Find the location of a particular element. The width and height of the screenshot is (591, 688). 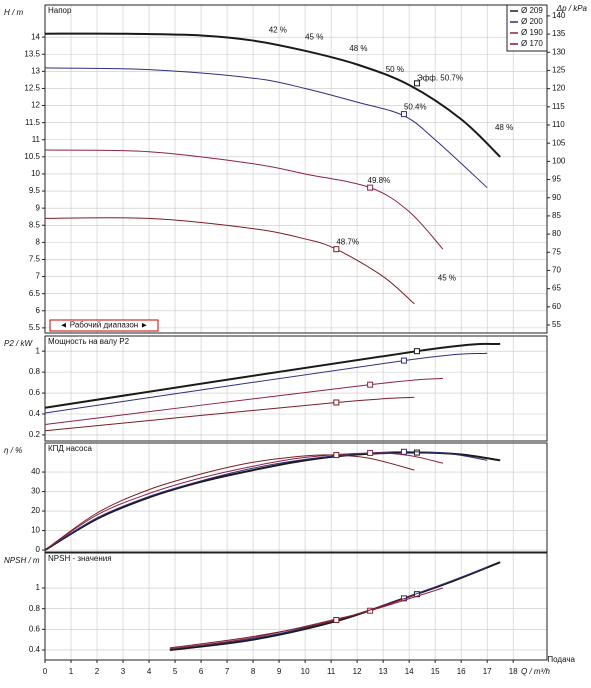

y-tick-label: 12.5 is located at coordinates (32, 88).